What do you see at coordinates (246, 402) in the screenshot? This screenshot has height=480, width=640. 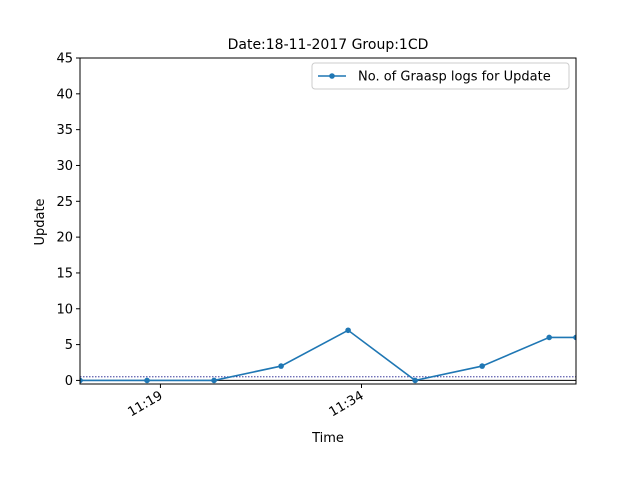 I see `x-axis-ticks: 11:19 11:34` at bounding box center [246, 402].